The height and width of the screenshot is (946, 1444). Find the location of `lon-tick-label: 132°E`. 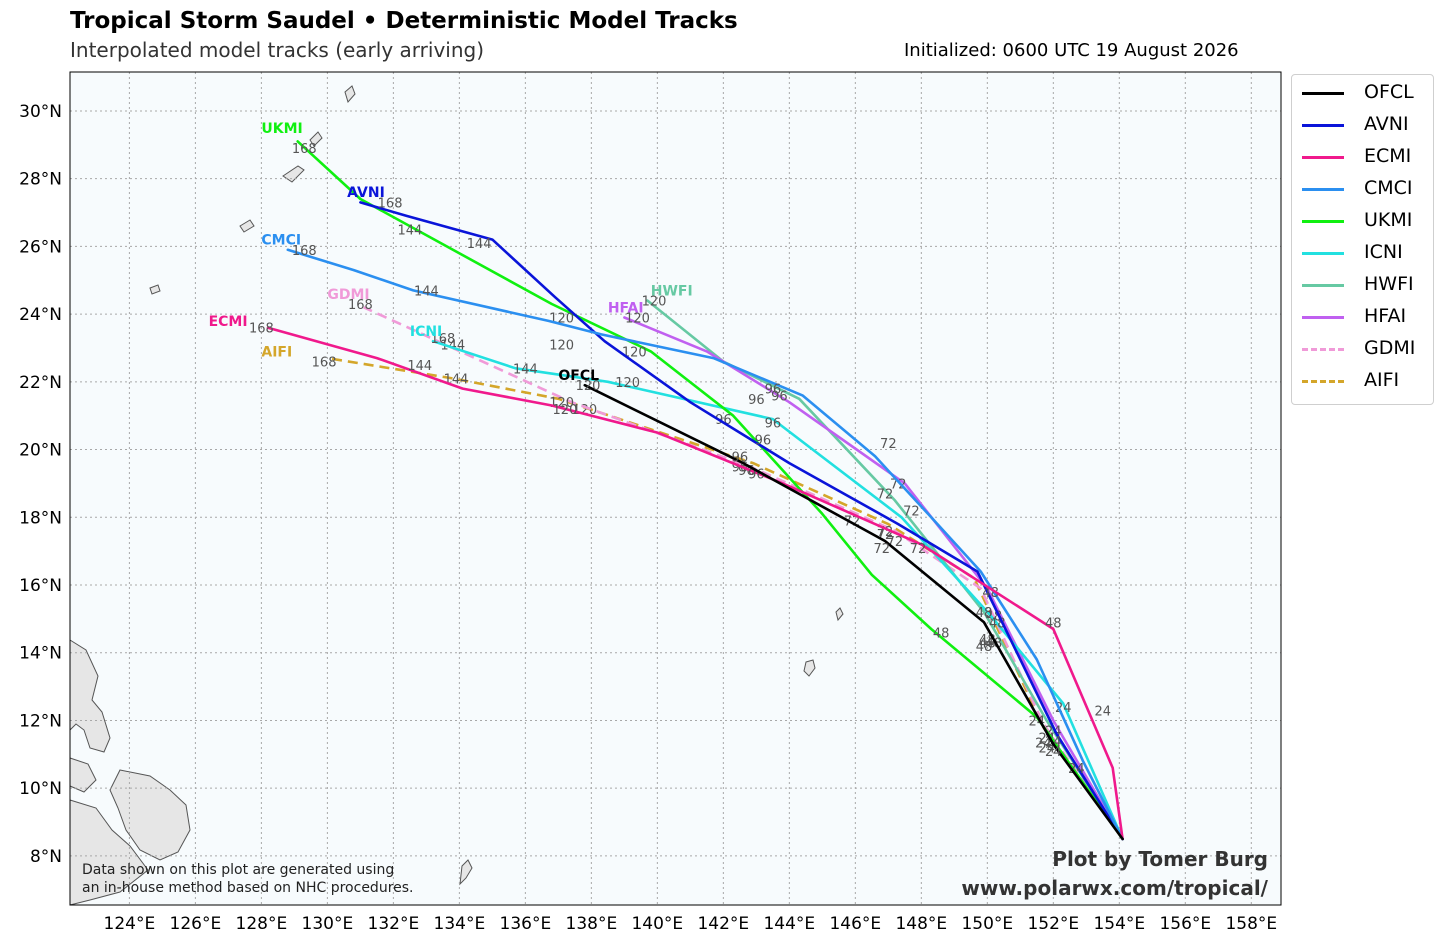

lon-tick-label: 132°E is located at coordinates (394, 924).